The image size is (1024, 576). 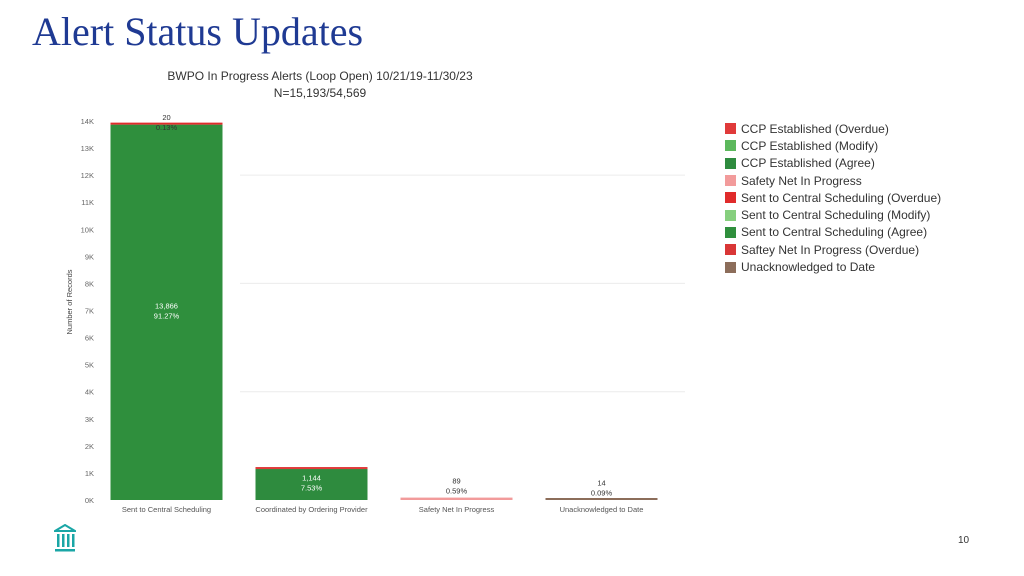 I want to click on legend-item: Unacknowledged to Date, so click(x=833, y=266).